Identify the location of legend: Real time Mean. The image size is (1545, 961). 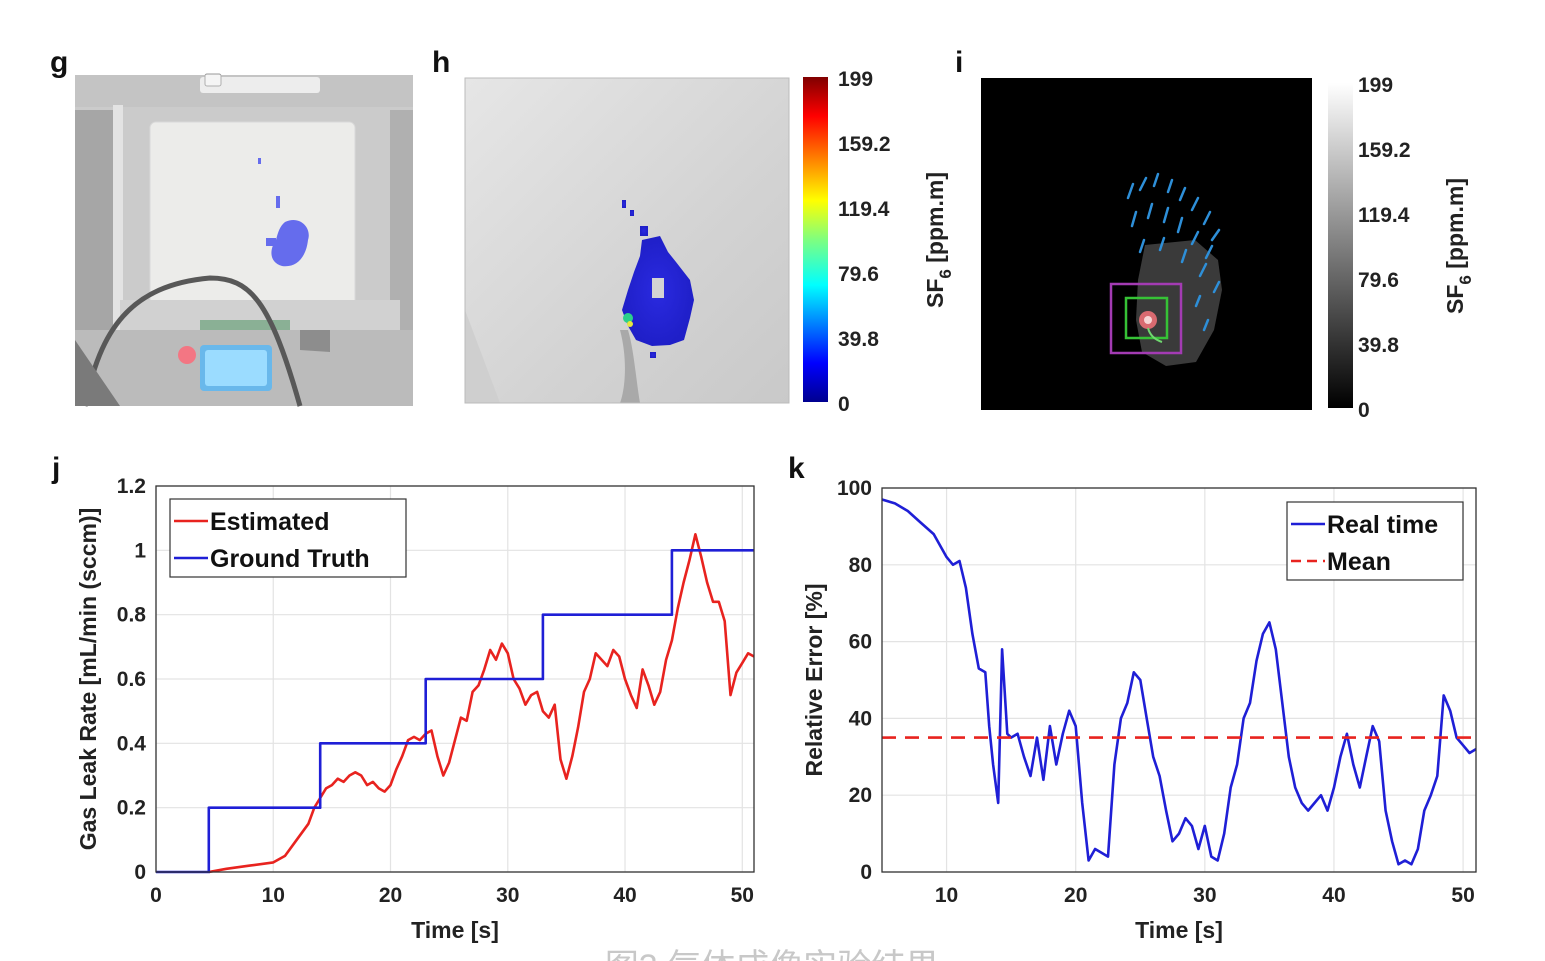
(1375, 541).